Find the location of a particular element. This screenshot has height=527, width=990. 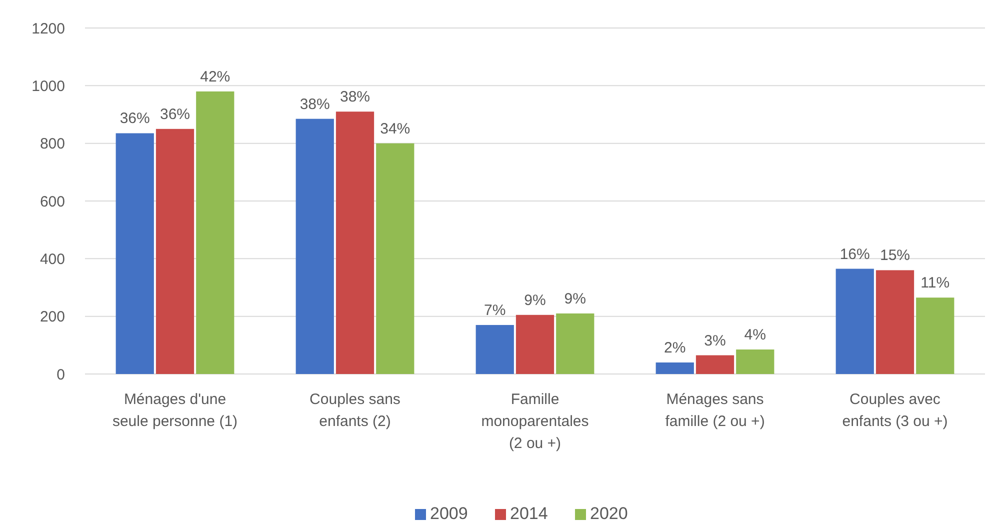

x-tick-label: Couples sans enfants (2) is located at coordinates (355, 410).